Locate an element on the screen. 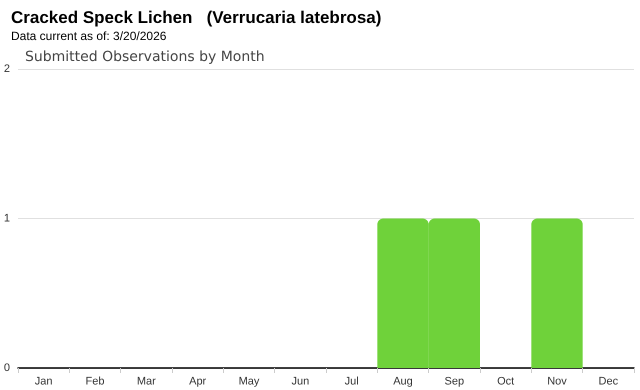  y-tick-label: 2 is located at coordinates (7, 69).